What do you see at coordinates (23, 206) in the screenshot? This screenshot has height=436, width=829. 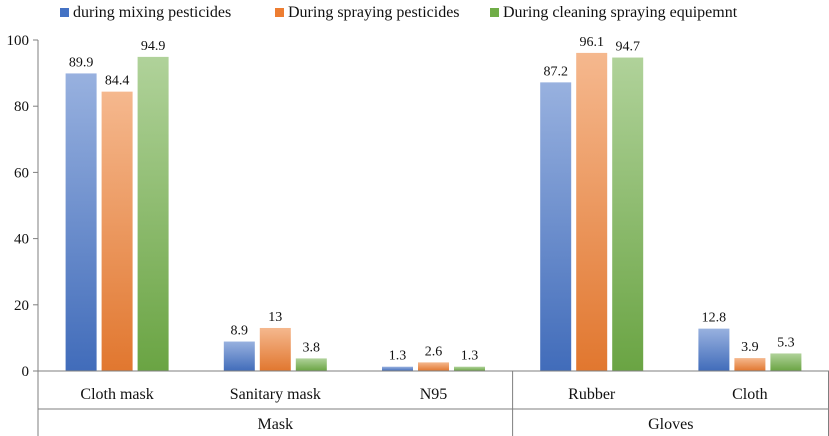 I see `y-axis: 0 20 40 60 80 100` at bounding box center [23, 206].